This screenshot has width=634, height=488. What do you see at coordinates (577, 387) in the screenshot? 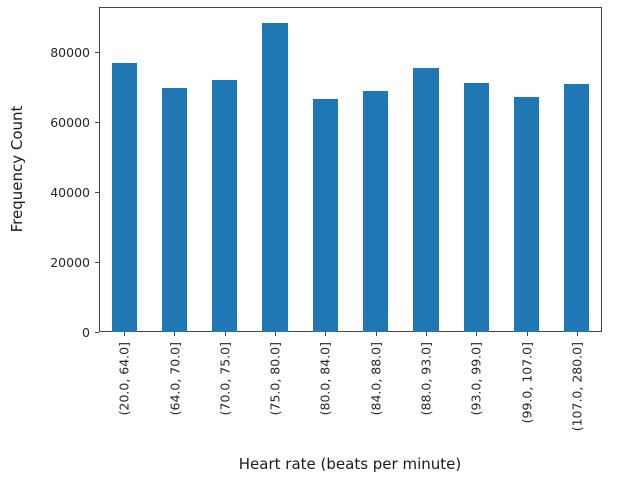
I see `x-tick-label-text: (107.0, 280.0]` at bounding box center [577, 387].